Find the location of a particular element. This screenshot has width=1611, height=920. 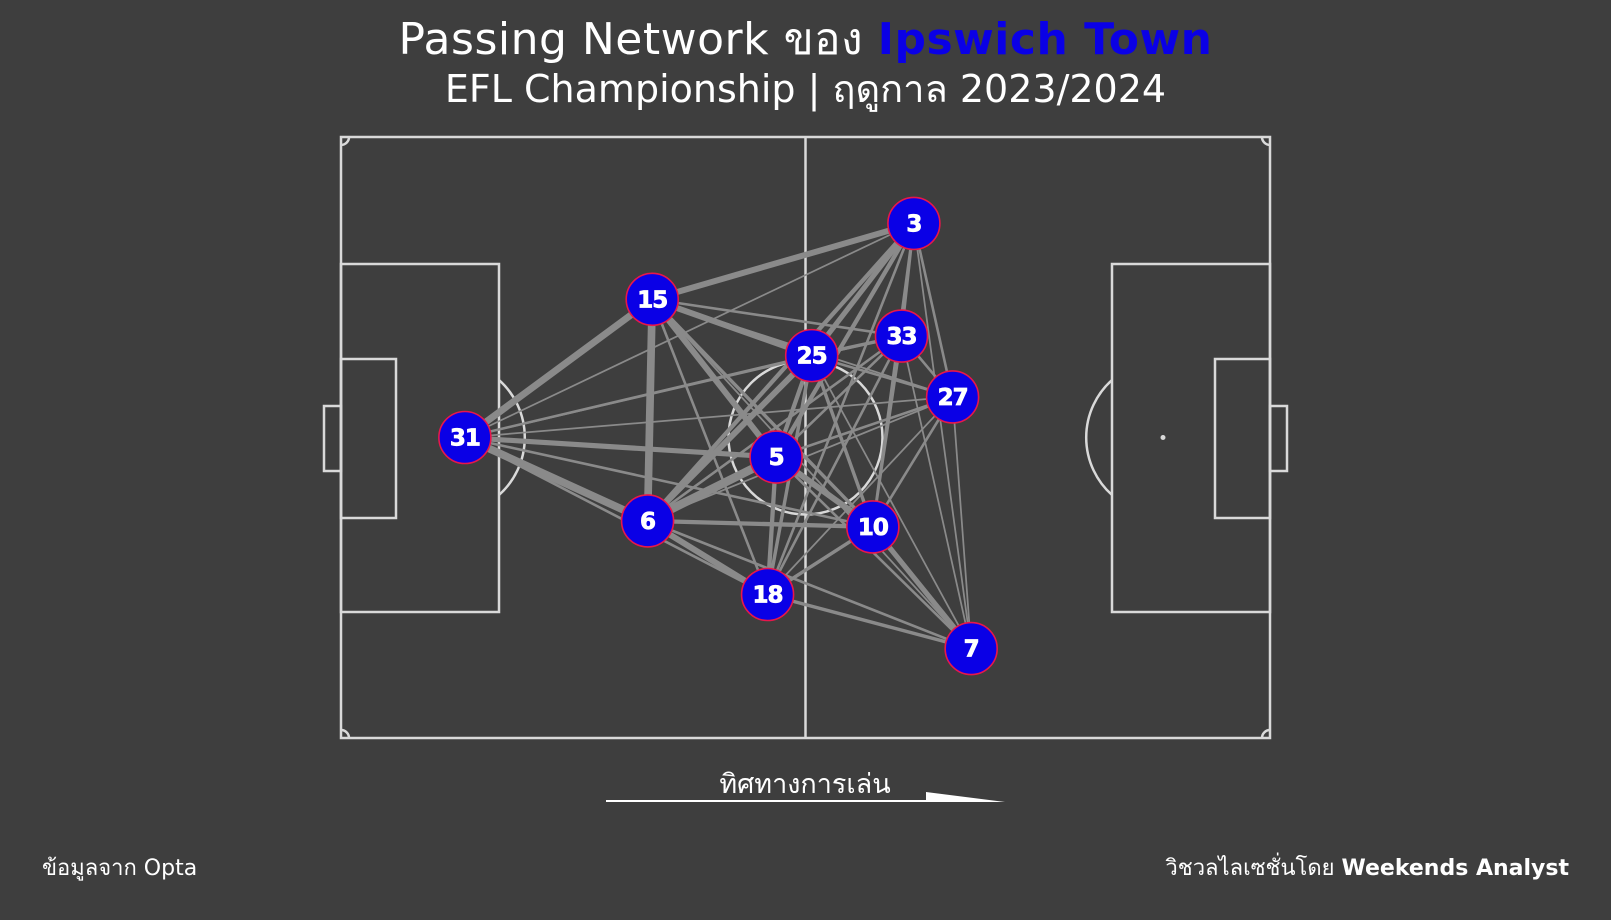

title-prefix: Passing Network ของ is located at coordinates (631, 39).